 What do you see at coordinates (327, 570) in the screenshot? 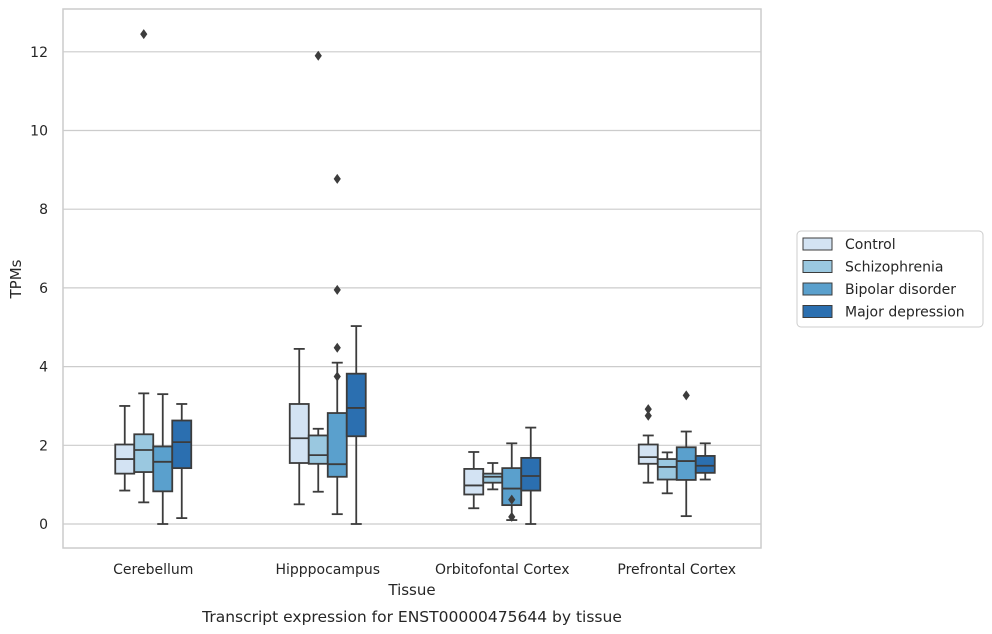
I see `x-tick-label: Hipppocampus` at bounding box center [327, 570].